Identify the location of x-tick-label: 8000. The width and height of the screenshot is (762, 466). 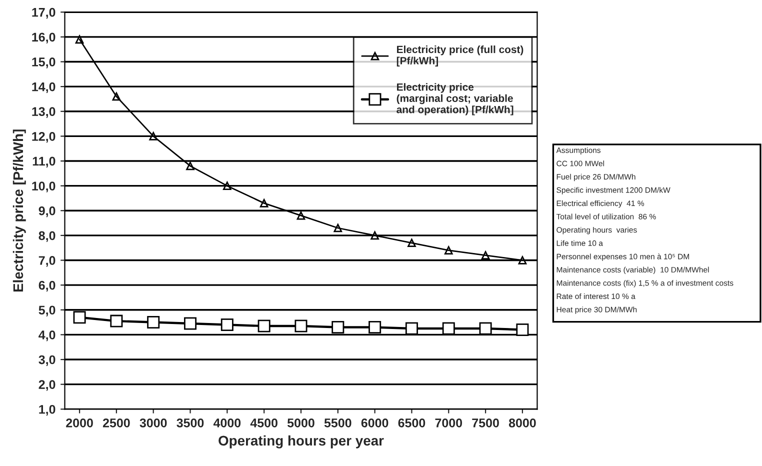
(522, 423).